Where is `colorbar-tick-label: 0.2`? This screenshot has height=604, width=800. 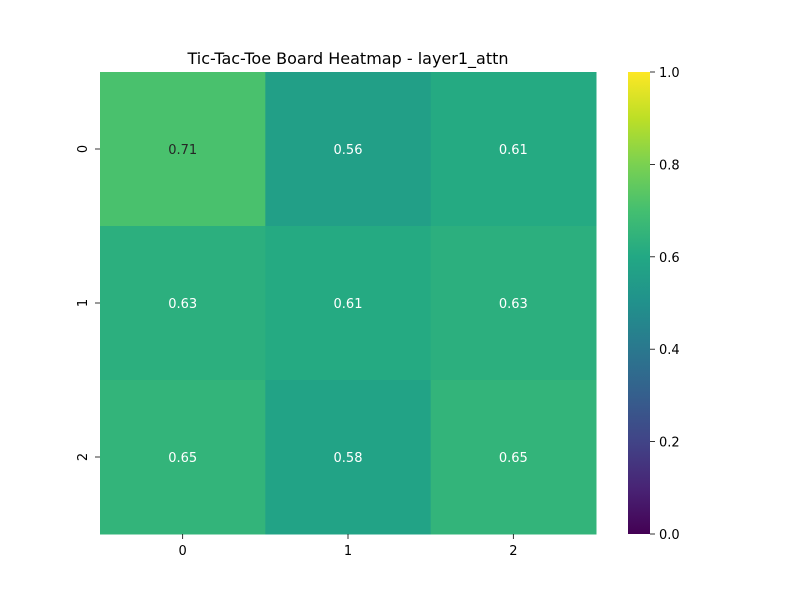 colorbar-tick-label: 0.2 is located at coordinates (669, 443).